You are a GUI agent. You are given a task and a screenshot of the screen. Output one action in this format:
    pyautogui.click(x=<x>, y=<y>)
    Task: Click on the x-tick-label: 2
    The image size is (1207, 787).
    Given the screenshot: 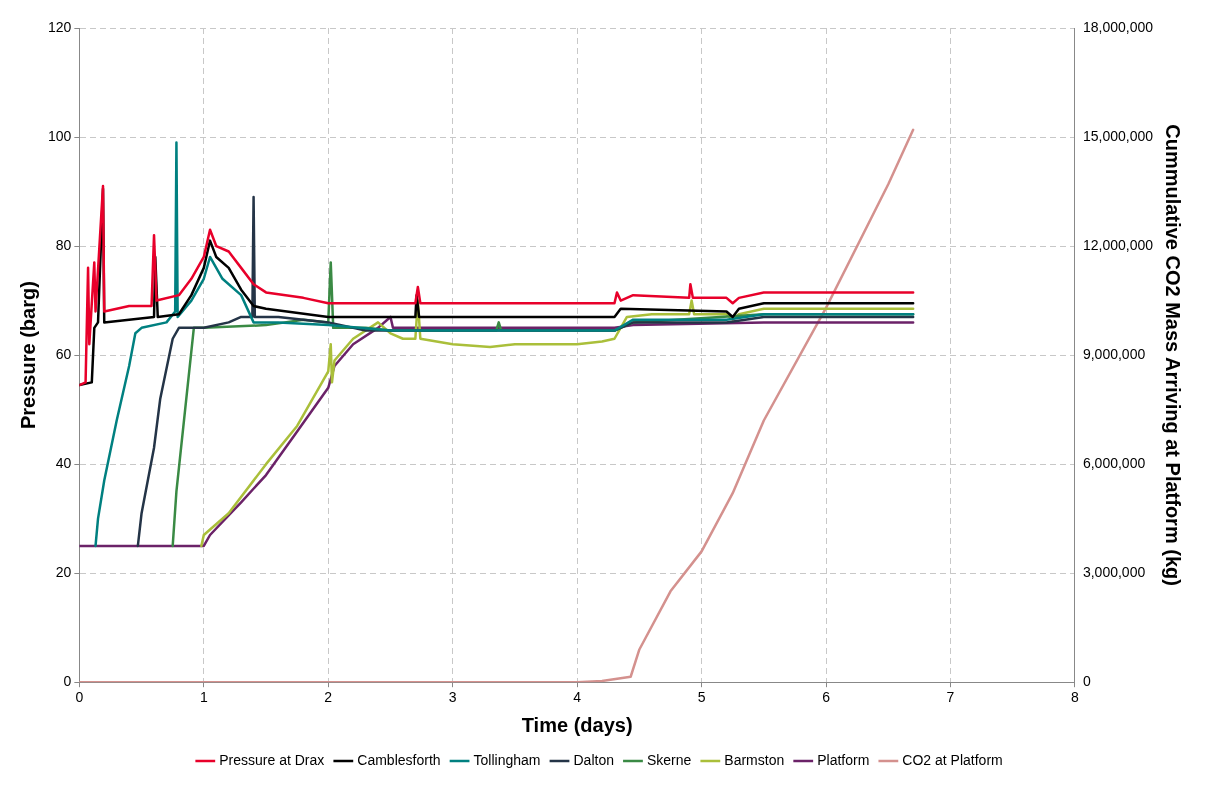 What is the action you would take?
    pyautogui.click(x=328, y=697)
    